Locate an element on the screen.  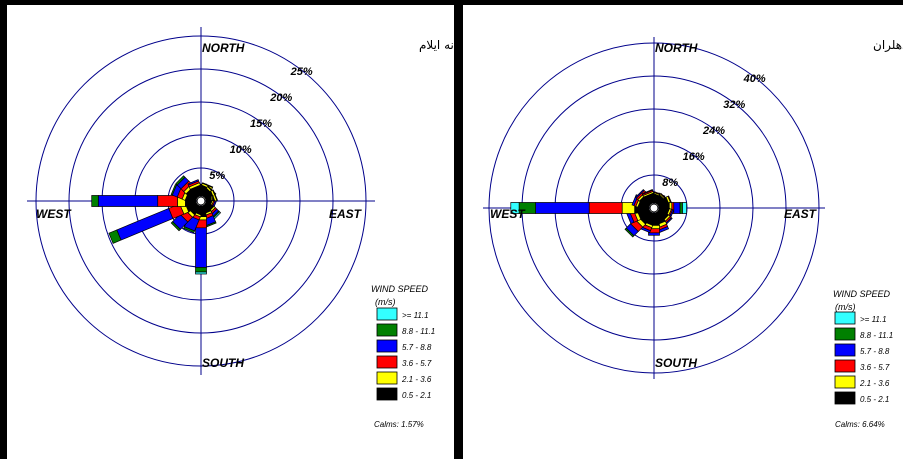
calms-label: Calms: 1.57% is located at coordinates (399, 424).